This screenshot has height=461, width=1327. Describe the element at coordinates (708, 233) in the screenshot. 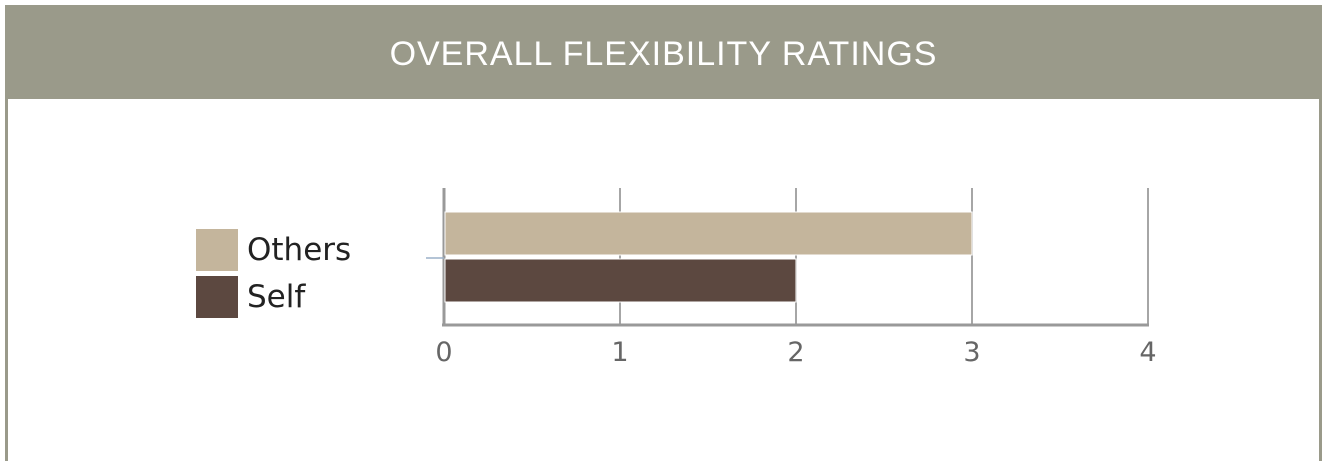

I see `bar-others` at that location.